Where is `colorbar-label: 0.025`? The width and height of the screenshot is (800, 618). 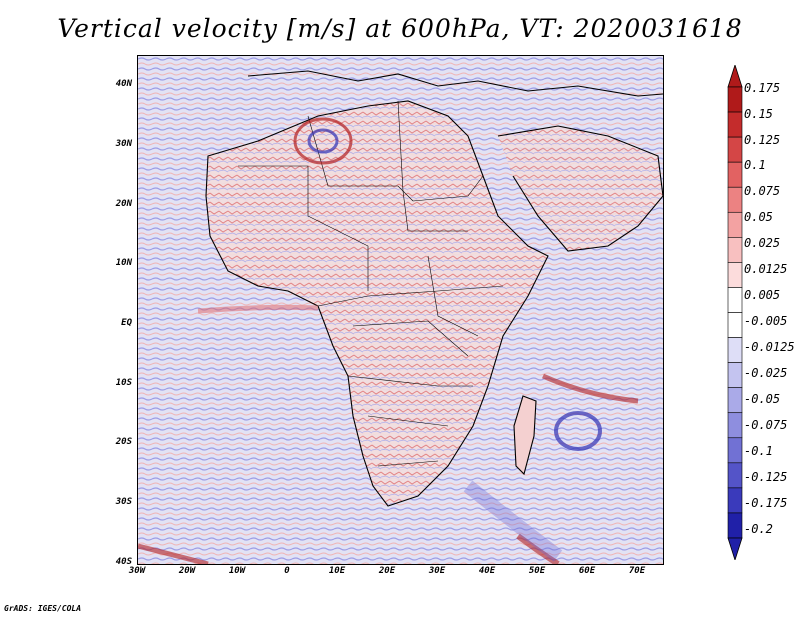
colorbar-label: 0.025 is located at coordinates (762, 243).